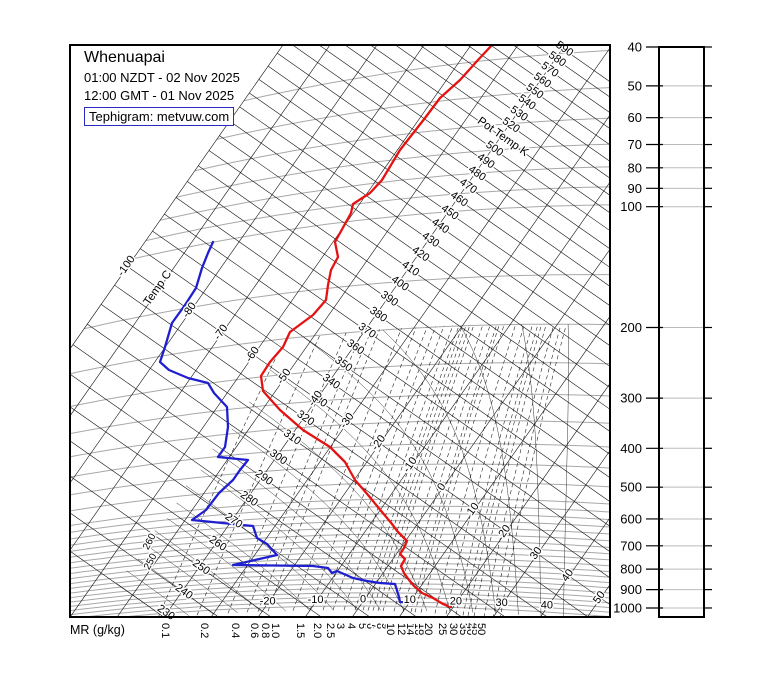  Describe the element at coordinates (463, 629) in the screenshot. I see `mr-tick-label: 35` at that location.